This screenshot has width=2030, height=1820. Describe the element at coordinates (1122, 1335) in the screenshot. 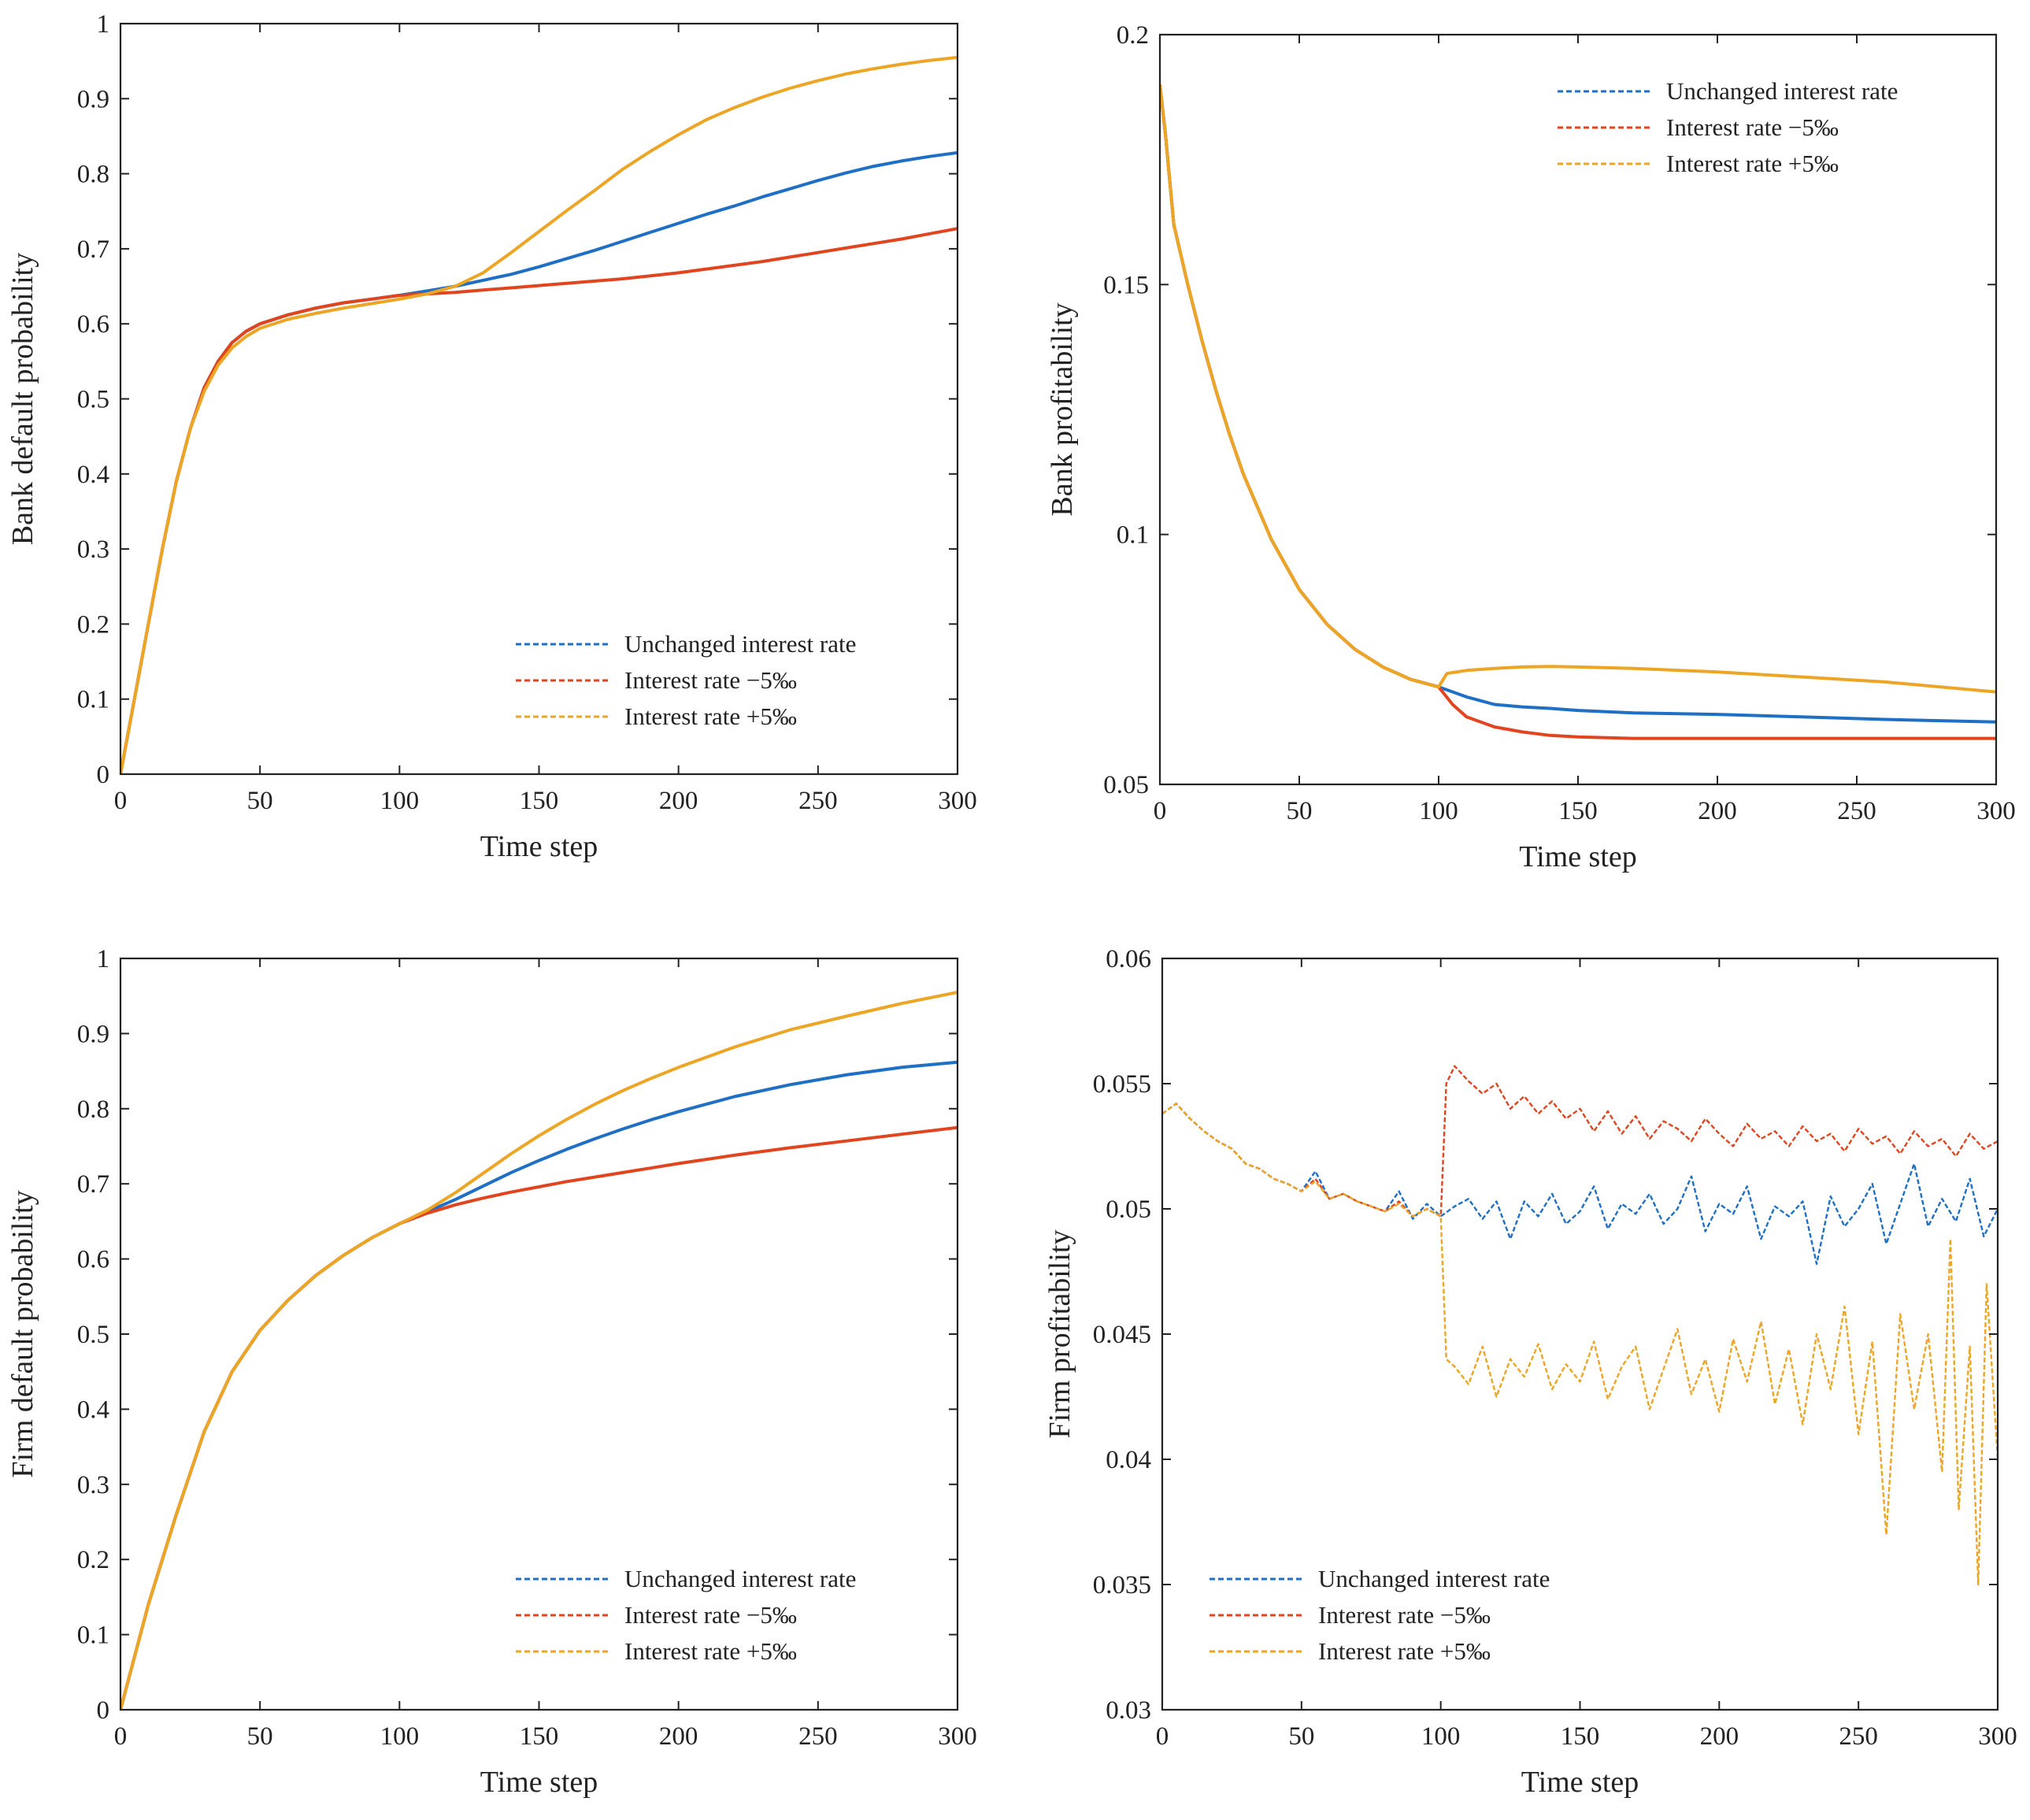

I see `y-tick-label: 0.045` at that location.